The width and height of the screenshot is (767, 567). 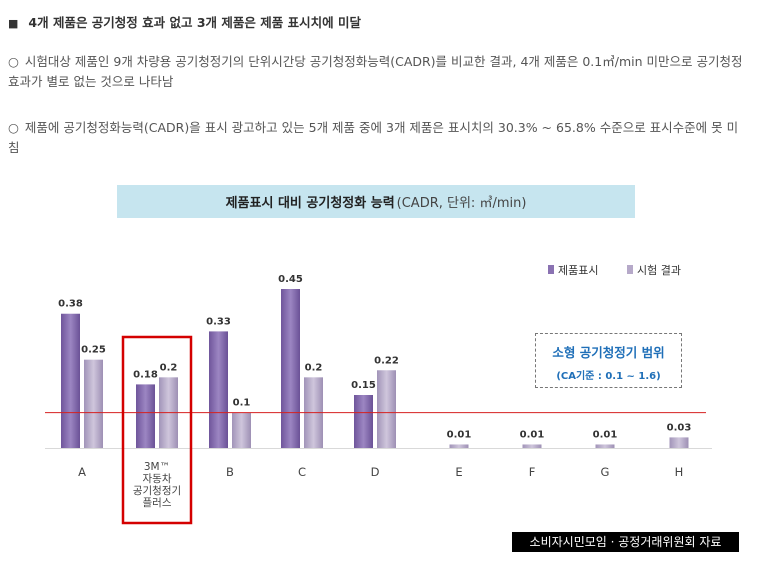 What do you see at coordinates (157, 430) in the screenshot?
I see `highlight-box` at bounding box center [157, 430].